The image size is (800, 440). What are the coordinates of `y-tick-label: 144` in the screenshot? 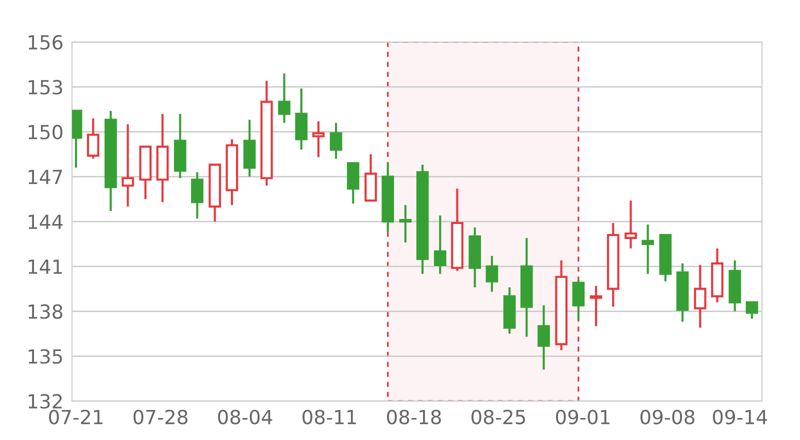 It's located at (45, 221).